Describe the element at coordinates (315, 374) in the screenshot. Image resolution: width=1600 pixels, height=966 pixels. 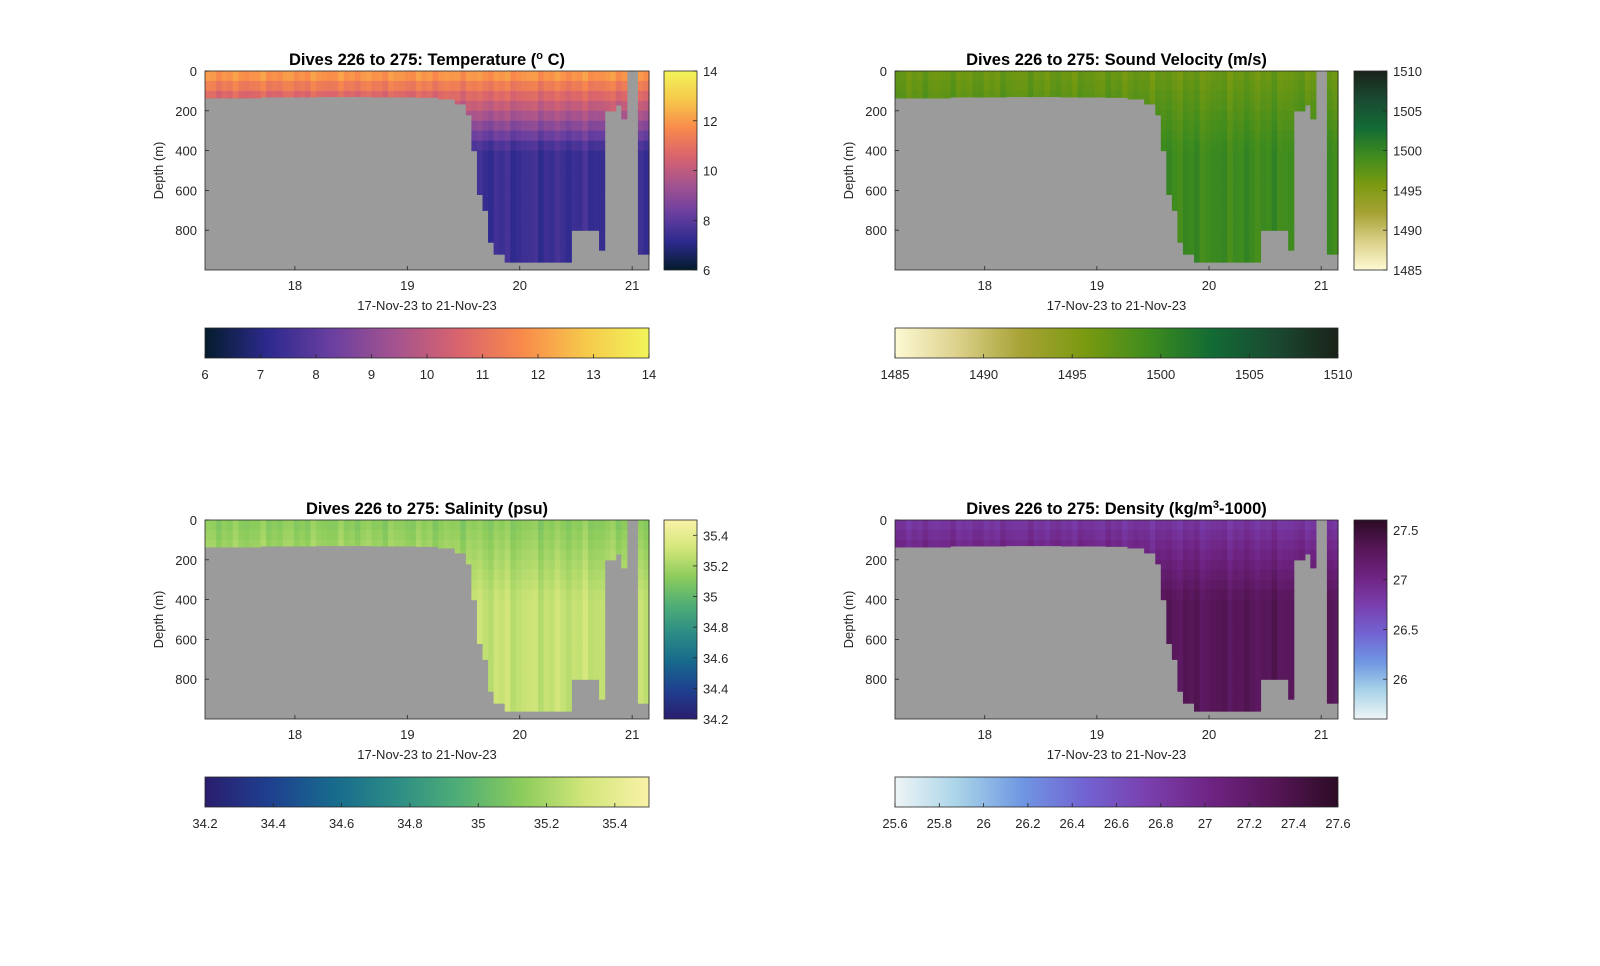
I see `hcolorbar-tick-label: 8` at that location.